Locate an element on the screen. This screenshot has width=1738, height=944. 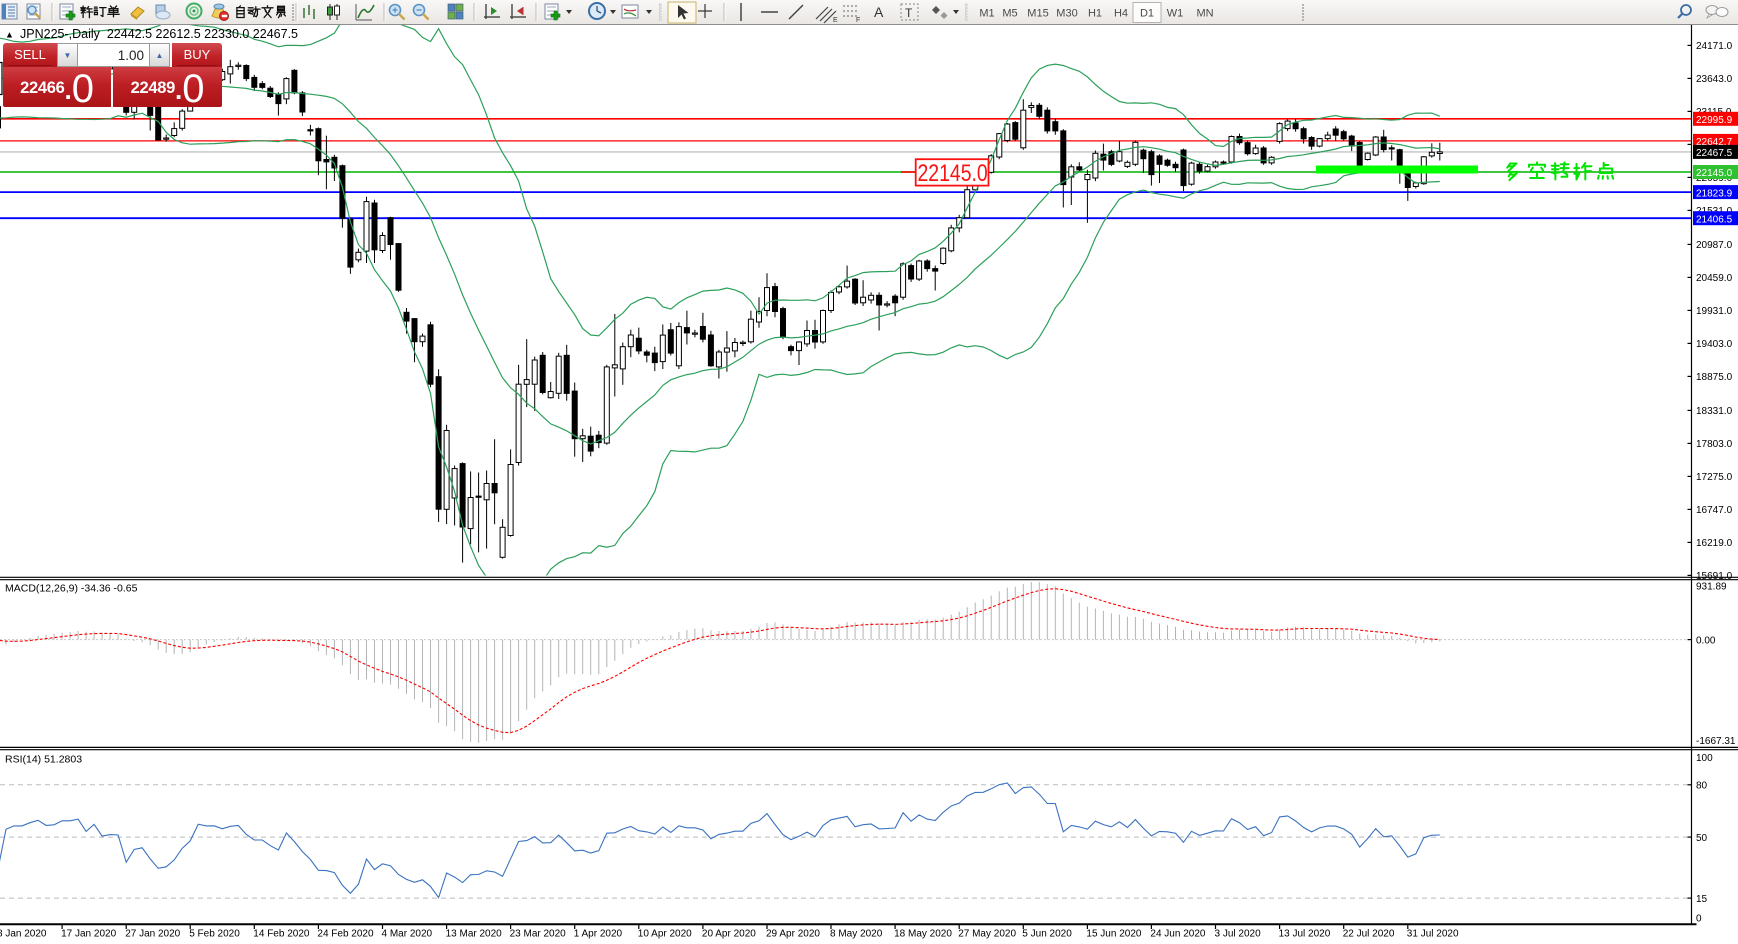
svg-text: H1 is located at coordinates (1095, 14).